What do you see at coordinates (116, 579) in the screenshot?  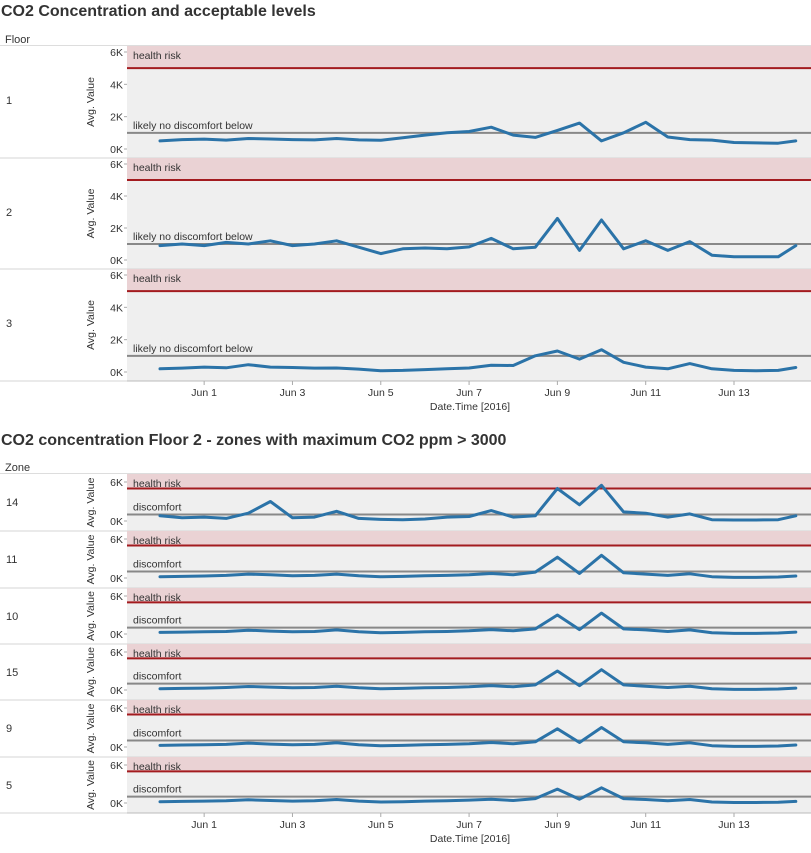 I see `zone-11-ytick-0k: 0K` at bounding box center [116, 579].